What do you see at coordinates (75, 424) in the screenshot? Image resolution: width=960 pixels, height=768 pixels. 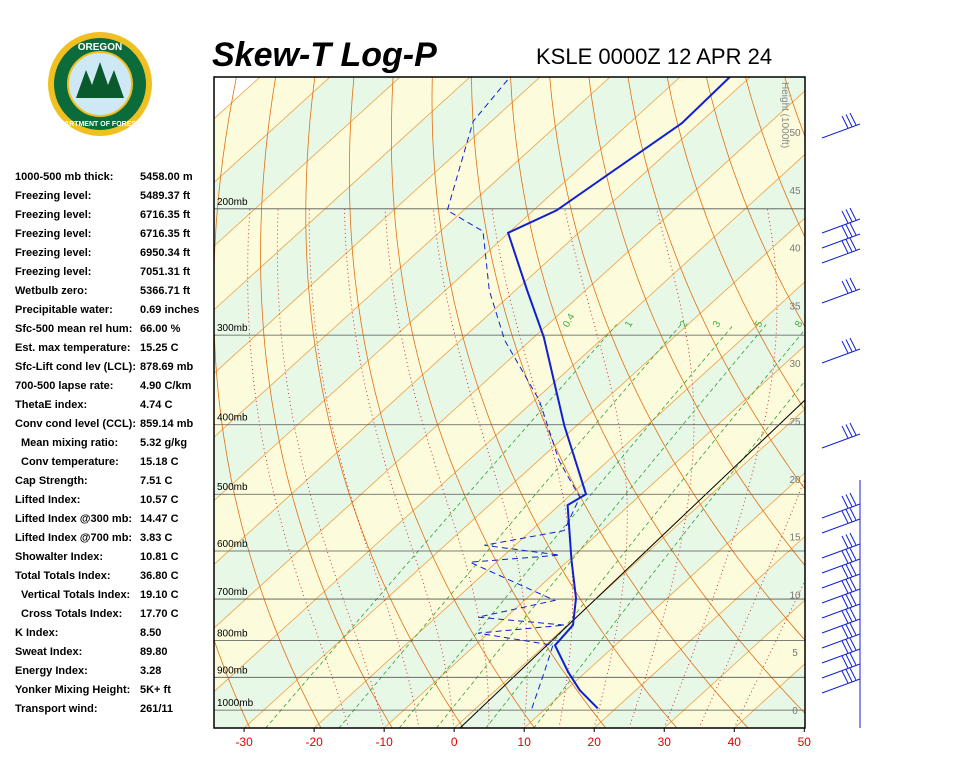 I see `stat-label: Conv cond level (CCL):` at bounding box center [75, 424].